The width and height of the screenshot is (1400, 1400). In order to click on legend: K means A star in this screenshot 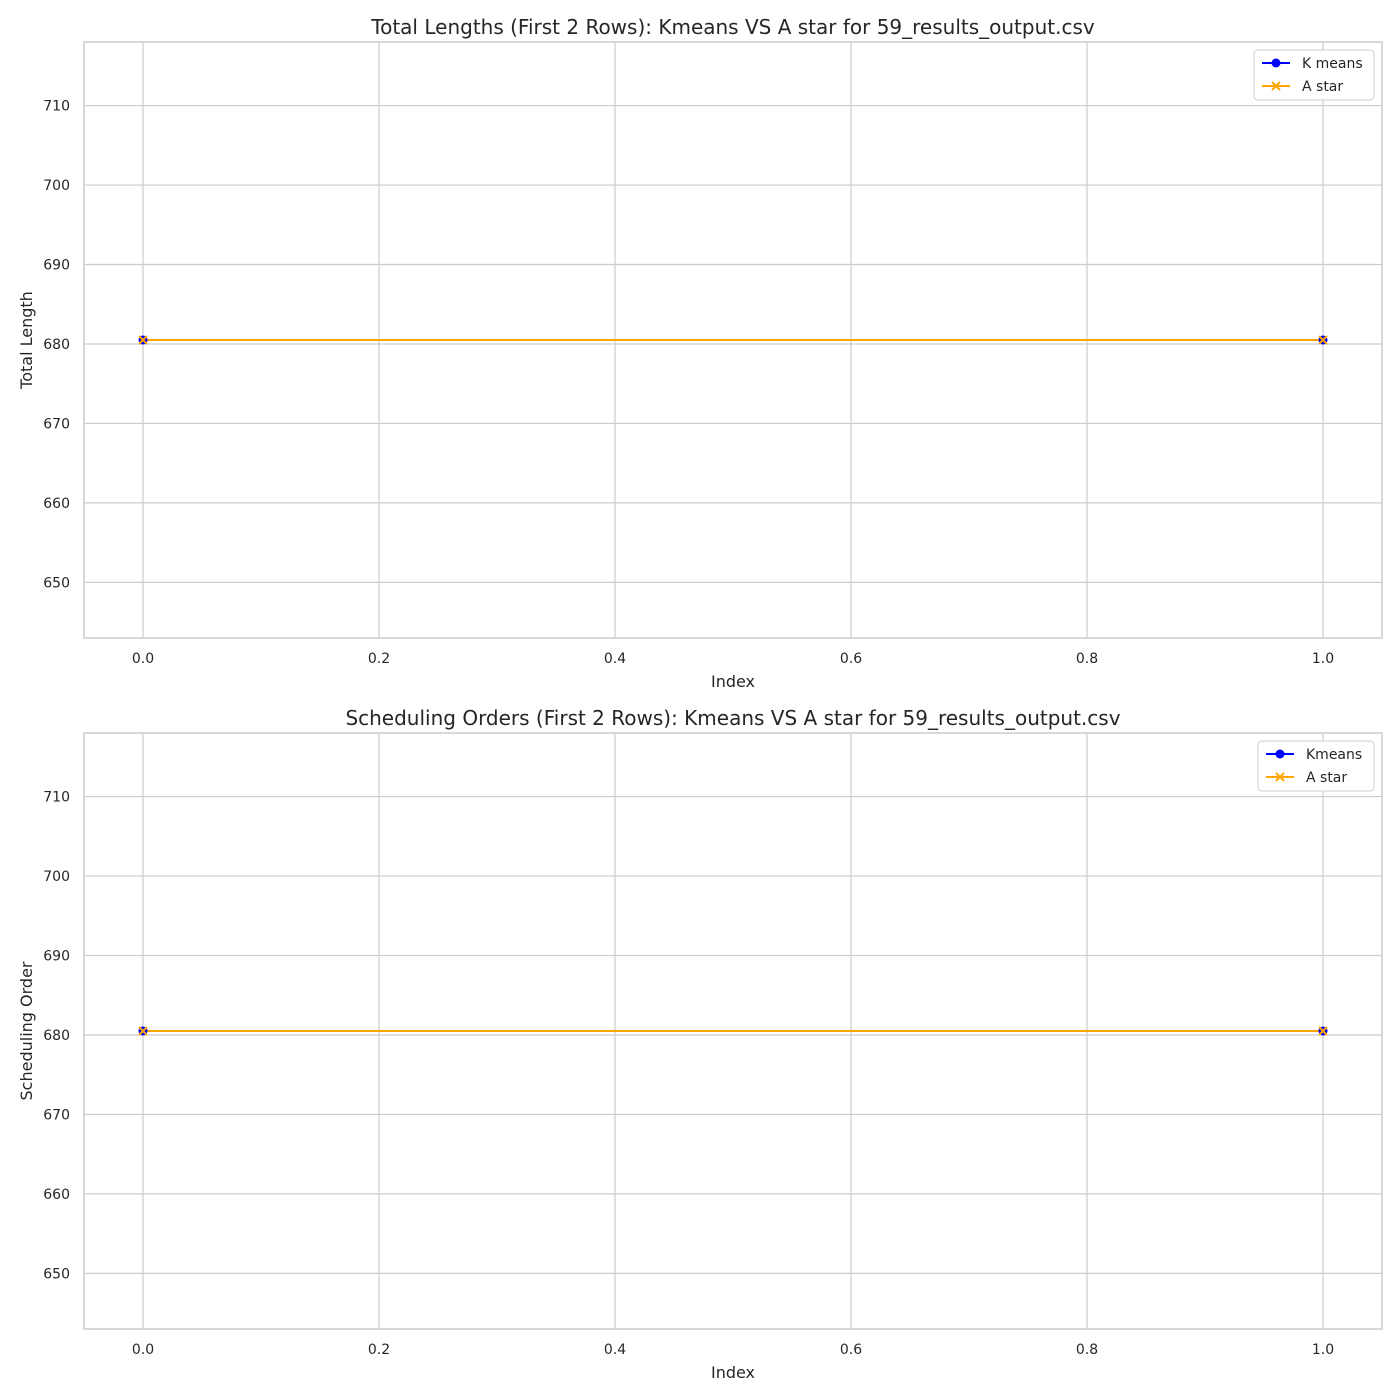, I will do `click(1314, 75)`.